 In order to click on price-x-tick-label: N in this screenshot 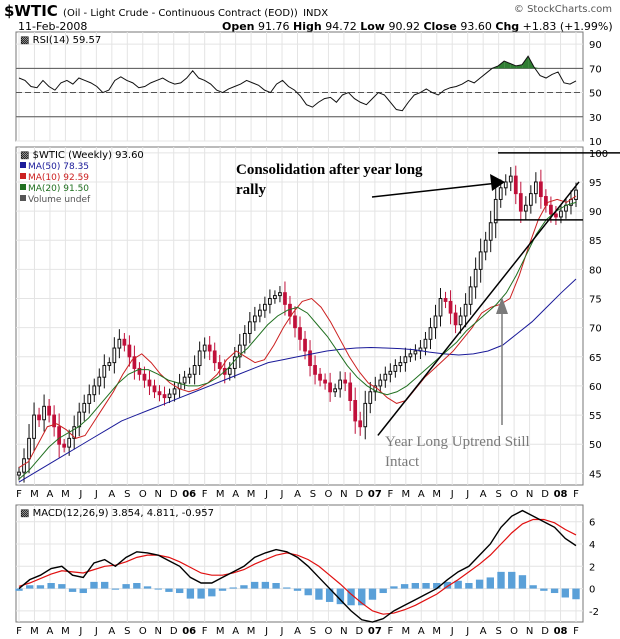, I will do `click(343, 494)`.